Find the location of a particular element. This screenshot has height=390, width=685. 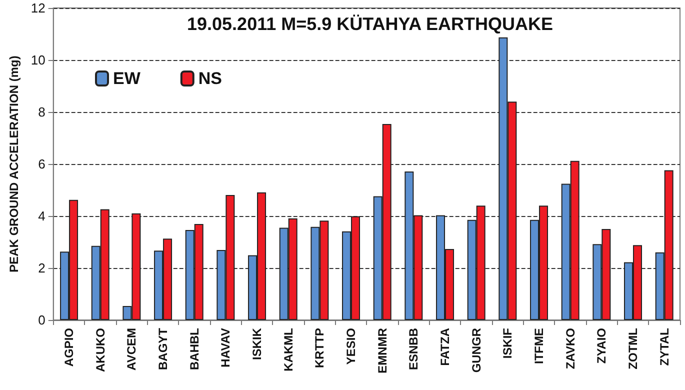

x-tick-label: HAVAV is located at coordinates (225, 348).